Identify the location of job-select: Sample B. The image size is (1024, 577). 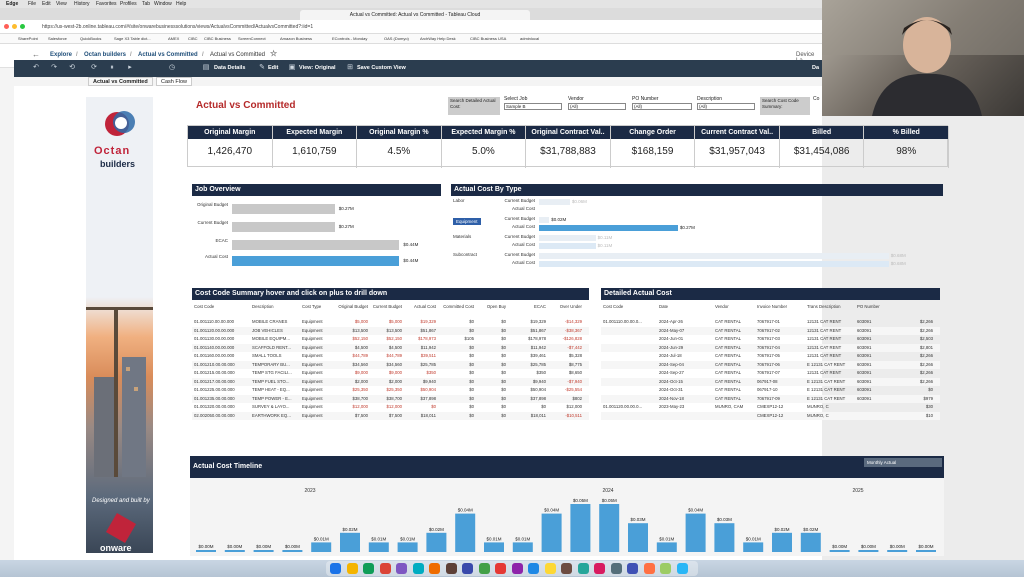
(533, 106).